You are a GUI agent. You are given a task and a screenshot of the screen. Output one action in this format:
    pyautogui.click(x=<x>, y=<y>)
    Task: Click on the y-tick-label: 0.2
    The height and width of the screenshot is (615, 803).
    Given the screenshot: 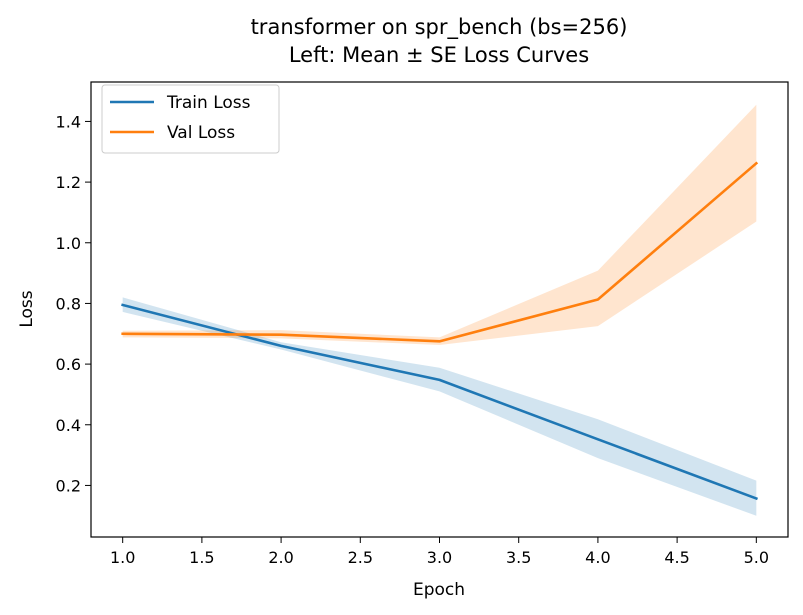 What is the action you would take?
    pyautogui.click(x=68, y=485)
    